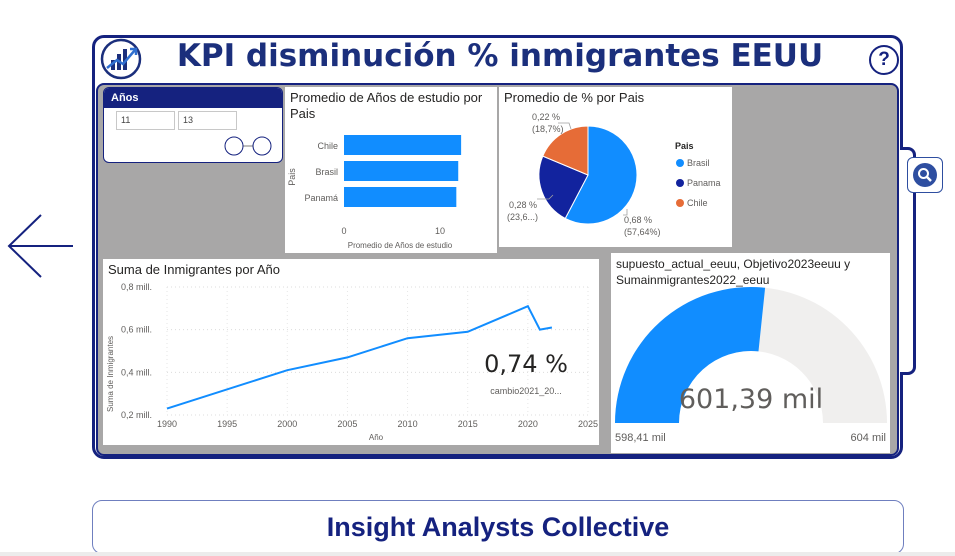 This screenshot has height=556, width=955. What do you see at coordinates (110, 374) in the screenshot?
I see `line-chart-ylabel: Suma de Inmigrantes` at bounding box center [110, 374].